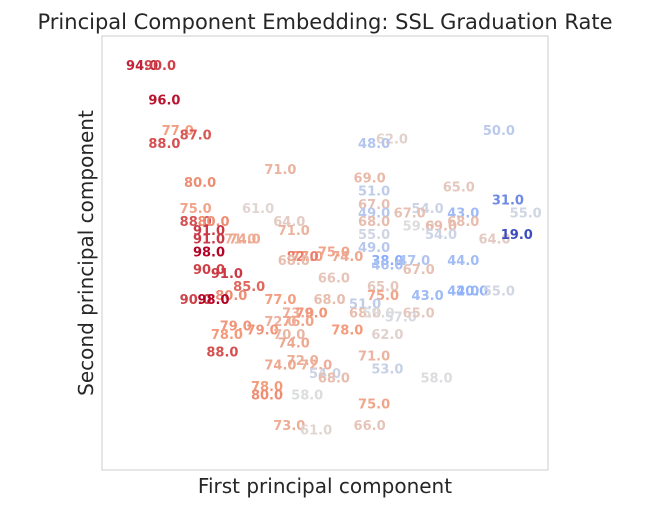 This screenshot has height=508, width=651. Describe the element at coordinates (374, 144) in the screenshot. I see `point-label: 48.0` at that location.